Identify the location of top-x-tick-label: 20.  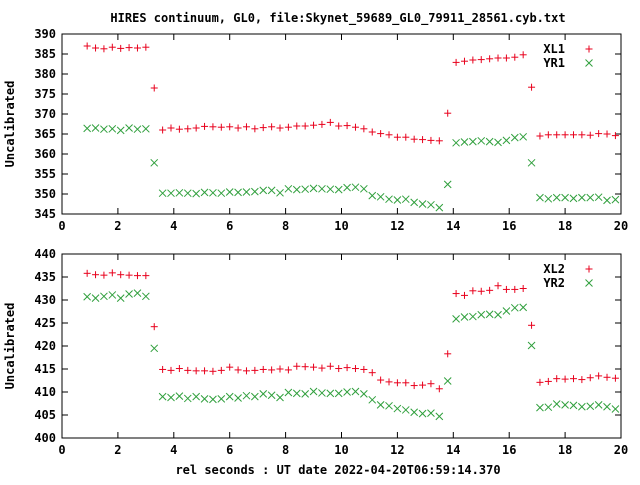
(621, 226).